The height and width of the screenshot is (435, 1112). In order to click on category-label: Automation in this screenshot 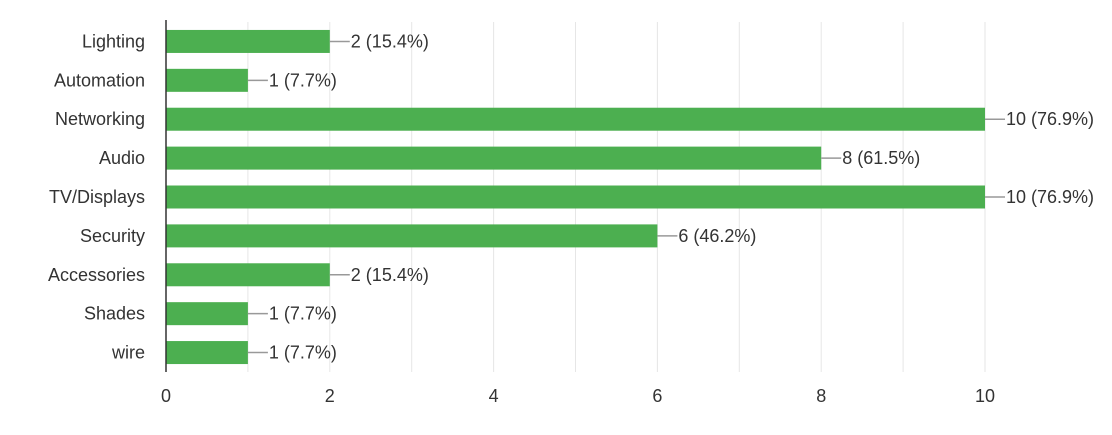, I will do `click(99, 80)`.